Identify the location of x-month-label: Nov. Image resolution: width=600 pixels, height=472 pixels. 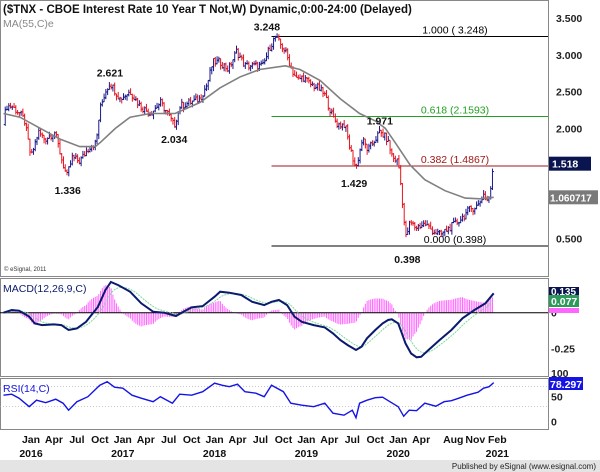
(475, 440).